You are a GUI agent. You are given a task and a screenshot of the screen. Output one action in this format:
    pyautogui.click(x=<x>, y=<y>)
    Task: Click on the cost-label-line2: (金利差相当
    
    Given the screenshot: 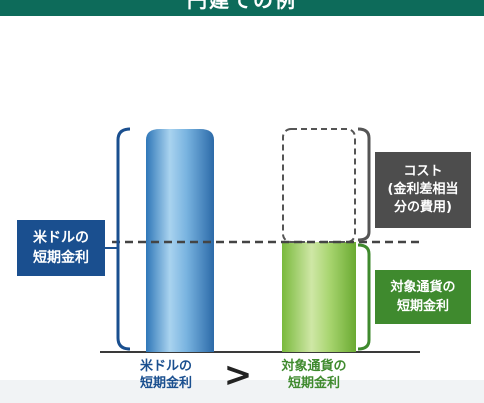 What is the action you would take?
    pyautogui.click(x=423, y=189)
    